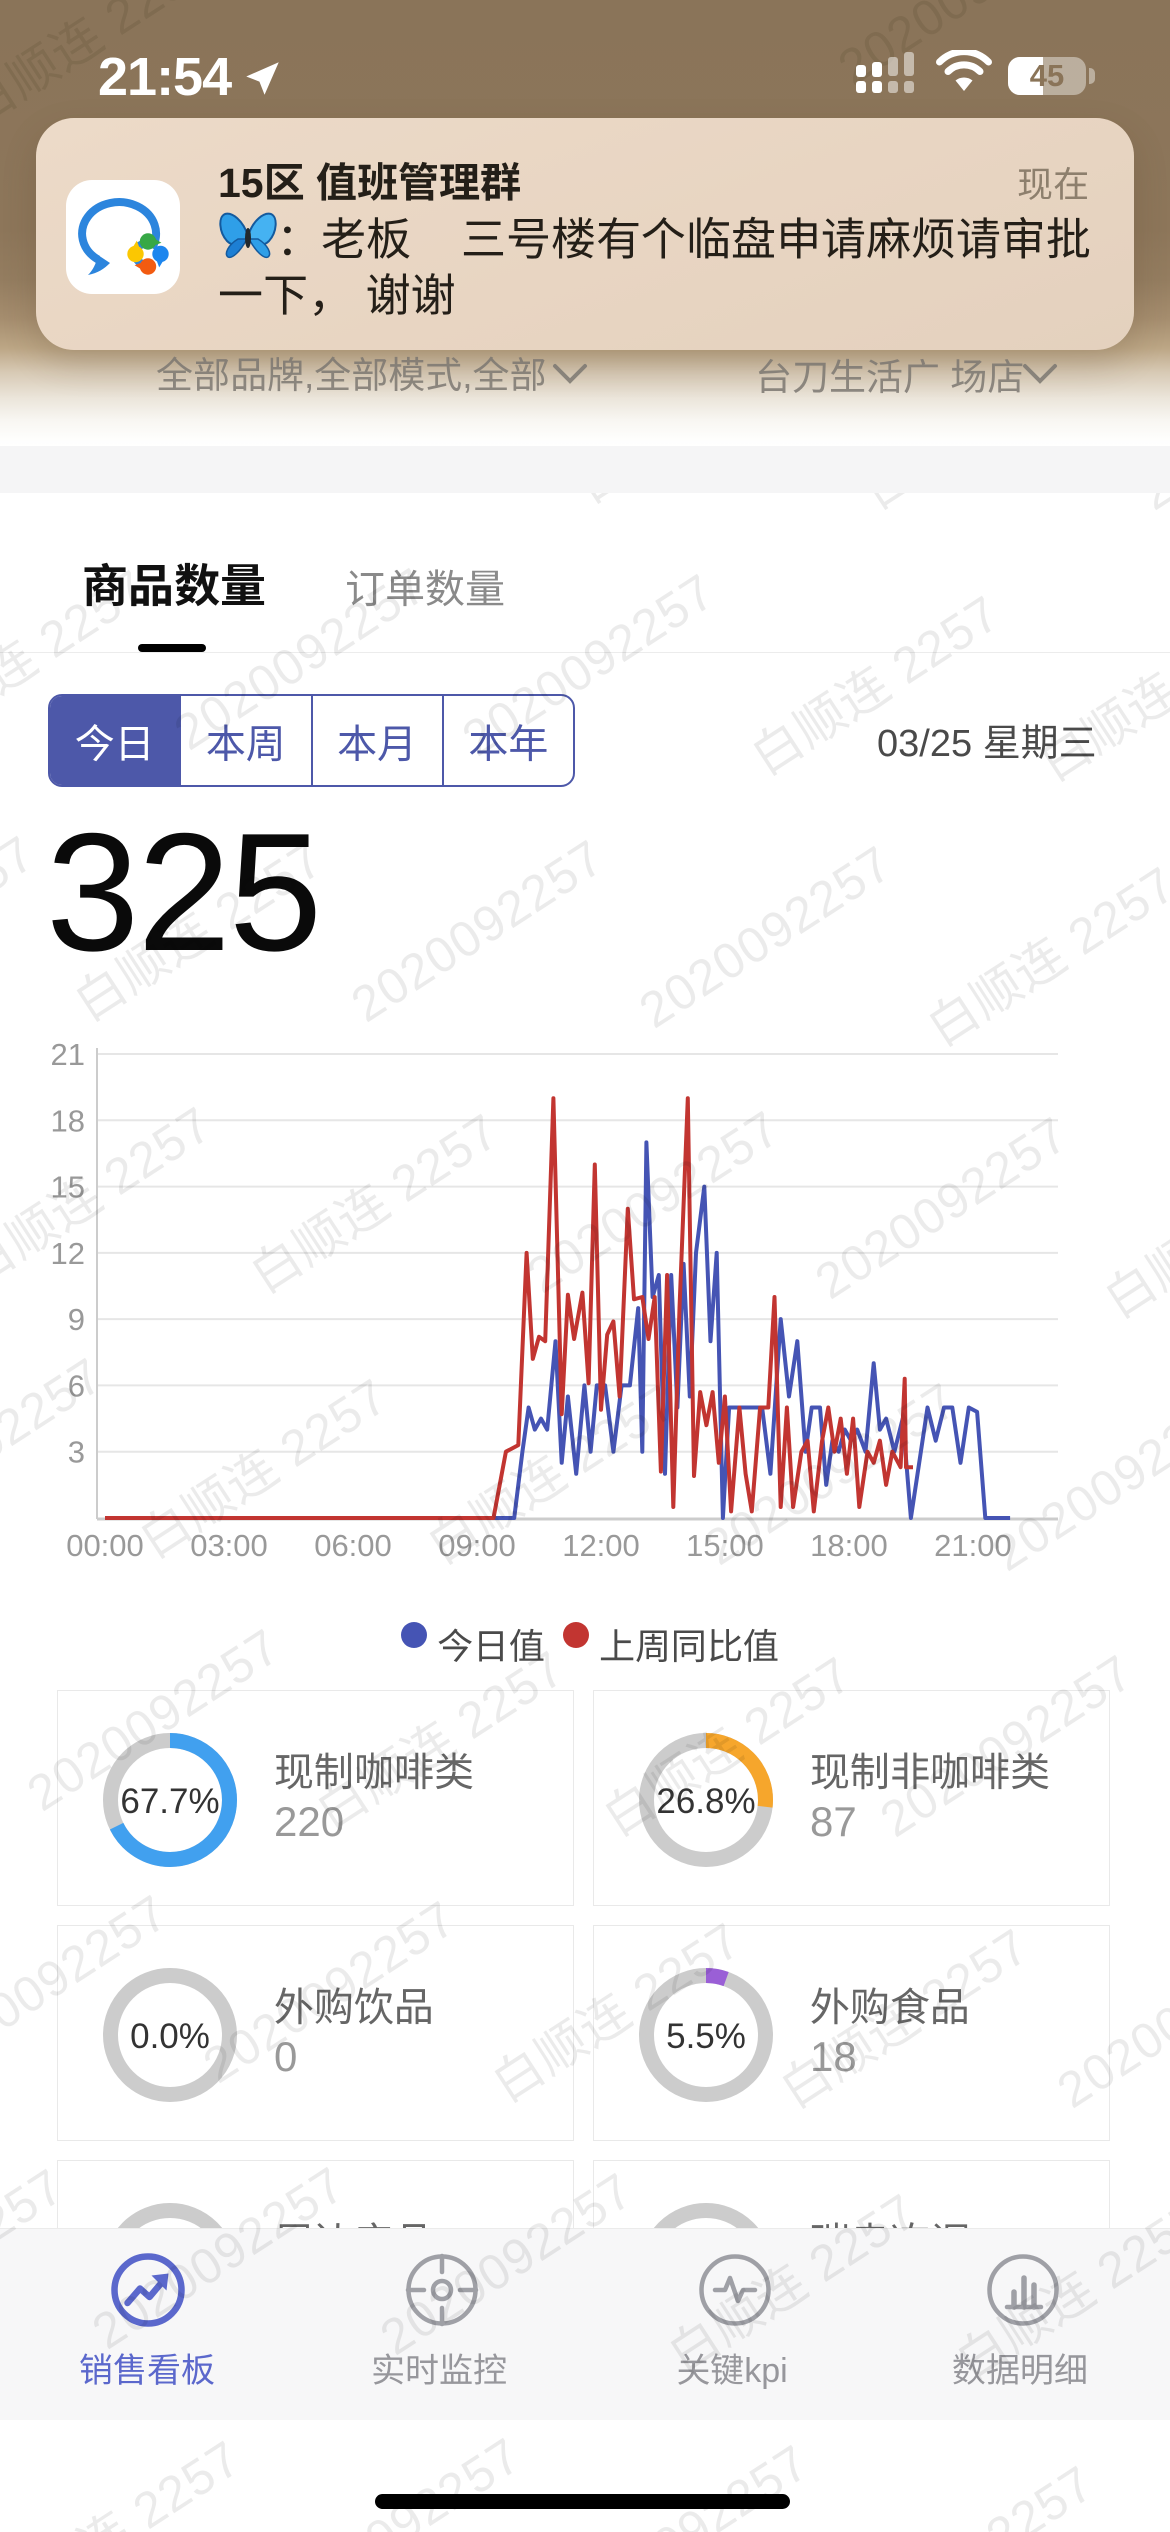 This screenshot has height=2532, width=1170. What do you see at coordinates (477, 1545) in the screenshot?
I see `svg-text: 09:00` at bounding box center [477, 1545].